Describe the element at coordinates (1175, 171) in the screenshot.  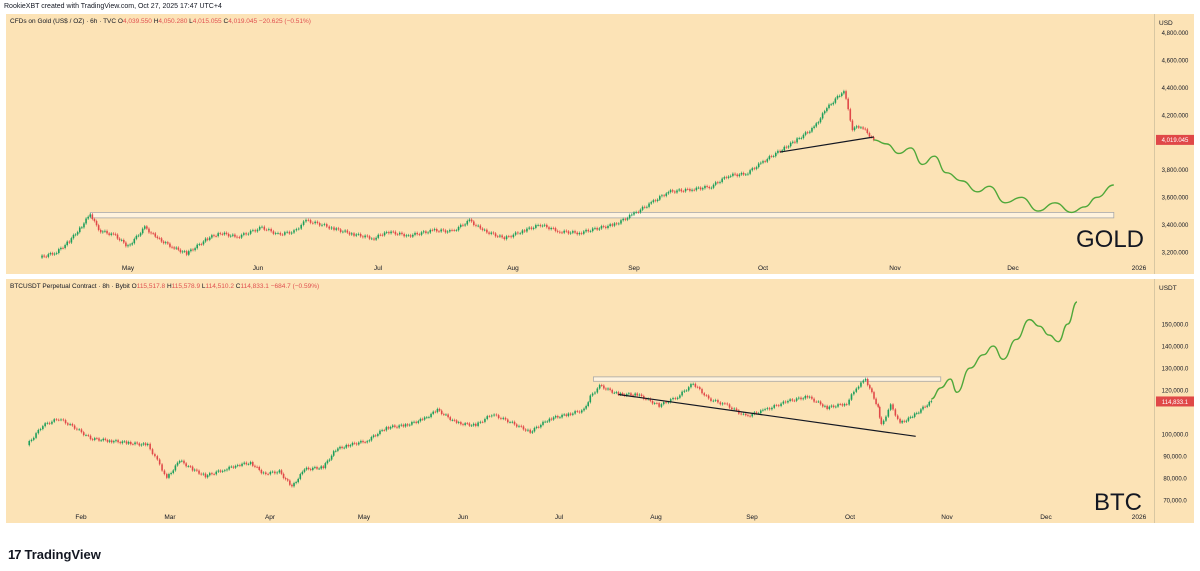
I see `gold-y-tick-label: 3,800.000` at that location.